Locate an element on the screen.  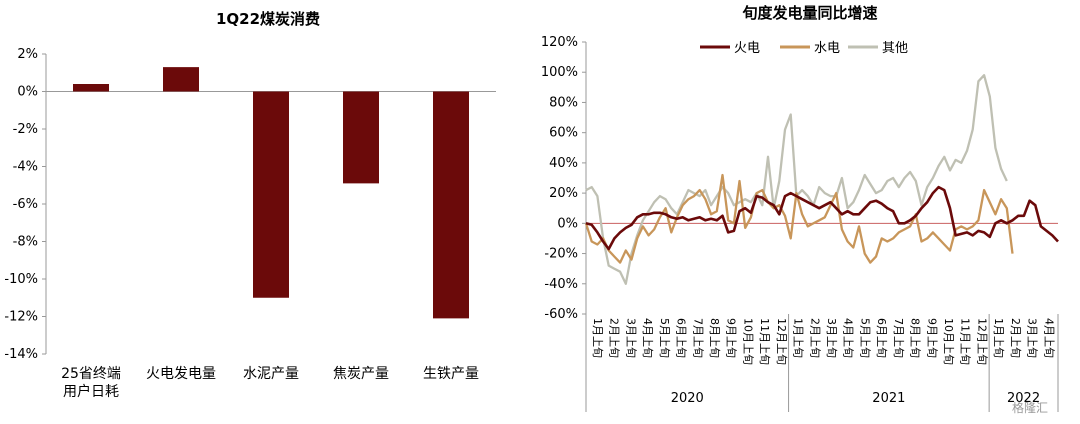
bar-chart-y-tick-label: -4% is located at coordinates (25, 167).